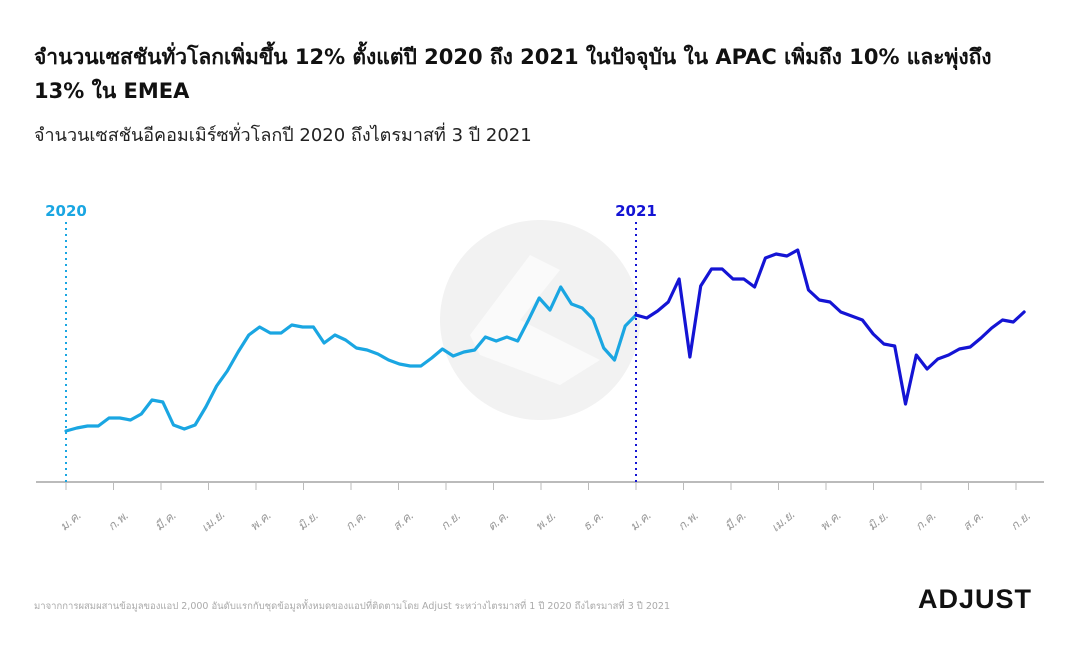 The width and height of the screenshot is (1080, 646). I want to click on year-marker-label: 2020, so click(66, 211).